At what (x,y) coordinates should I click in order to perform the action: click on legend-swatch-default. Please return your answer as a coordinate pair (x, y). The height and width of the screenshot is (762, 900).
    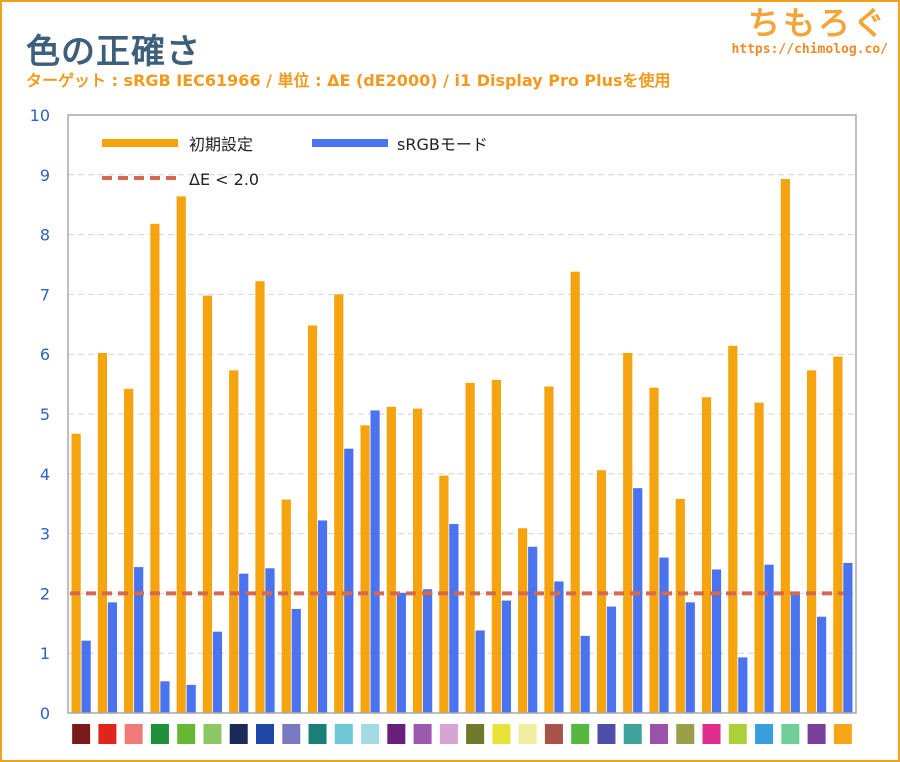
    Looking at the image, I should click on (140, 143).